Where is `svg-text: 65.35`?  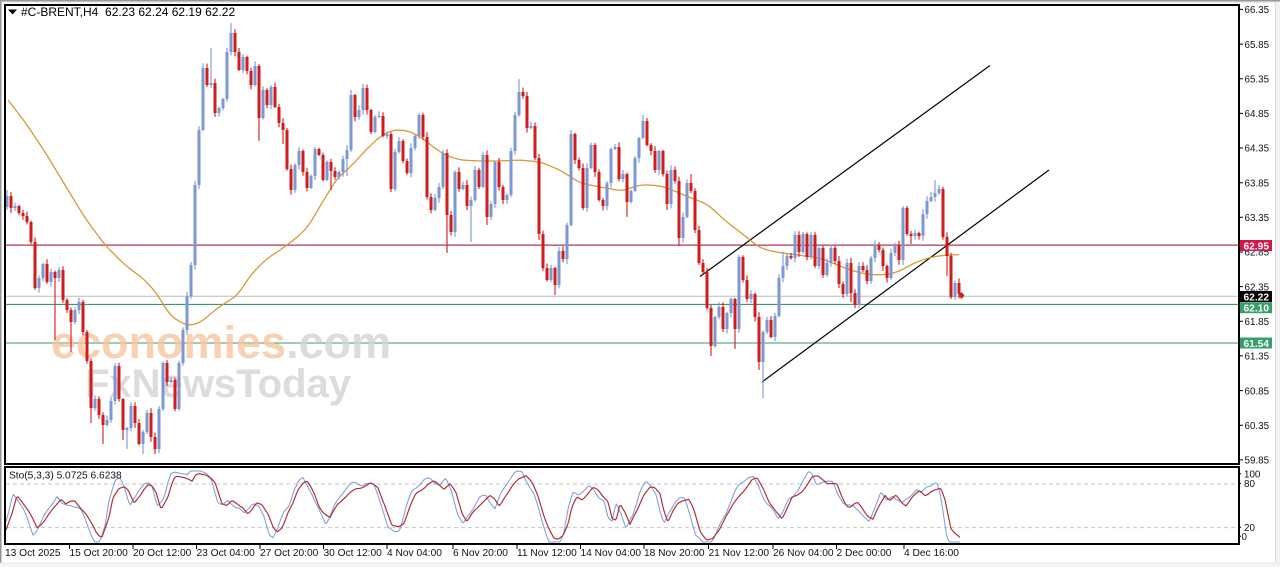 svg-text: 65.35 is located at coordinates (1257, 80).